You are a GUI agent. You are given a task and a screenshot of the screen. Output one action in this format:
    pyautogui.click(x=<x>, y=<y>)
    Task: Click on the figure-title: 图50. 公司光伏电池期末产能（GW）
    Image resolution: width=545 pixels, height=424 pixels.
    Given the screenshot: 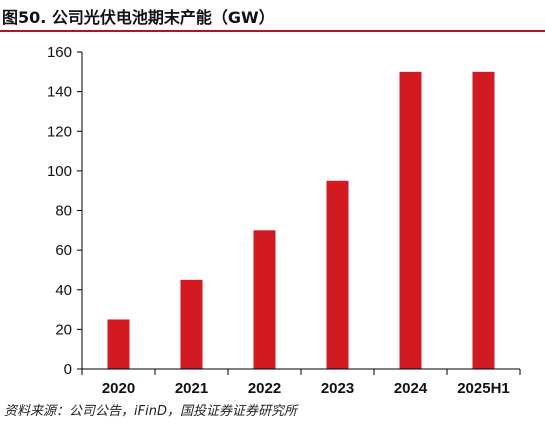 What is the action you would take?
    pyautogui.click(x=138, y=17)
    